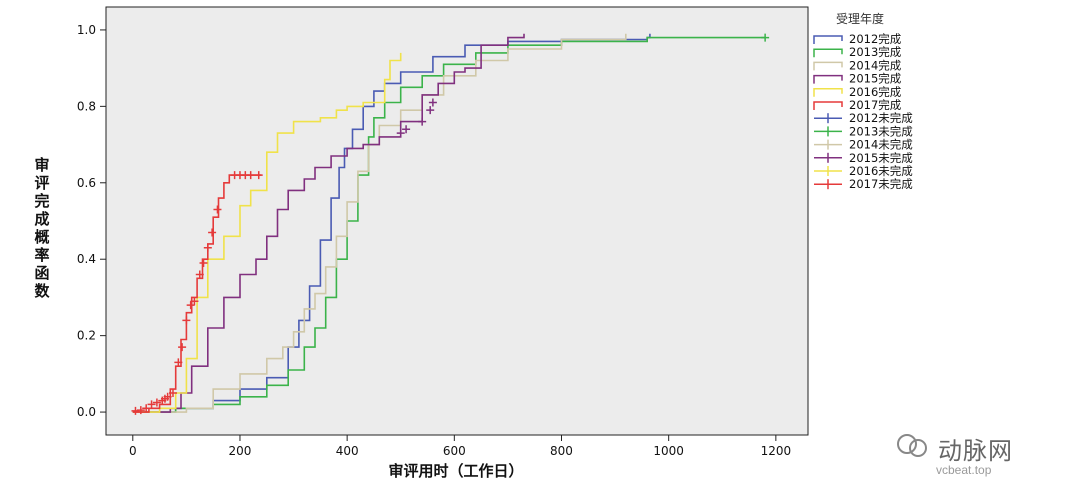  I want to click on legend-label-2014未完成: 2014未完成, so click(881, 145).